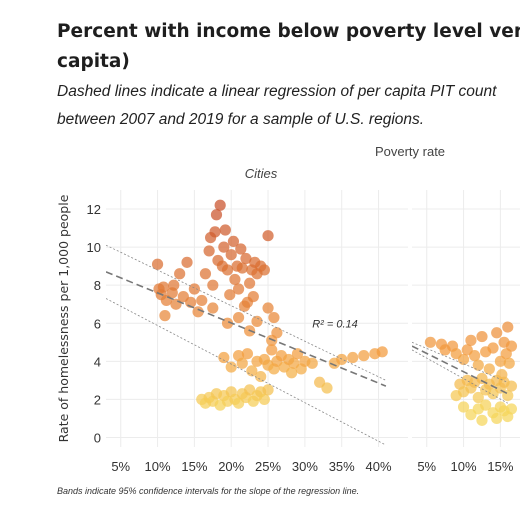  I want to click on ci-upper-line, so click(460, 362).